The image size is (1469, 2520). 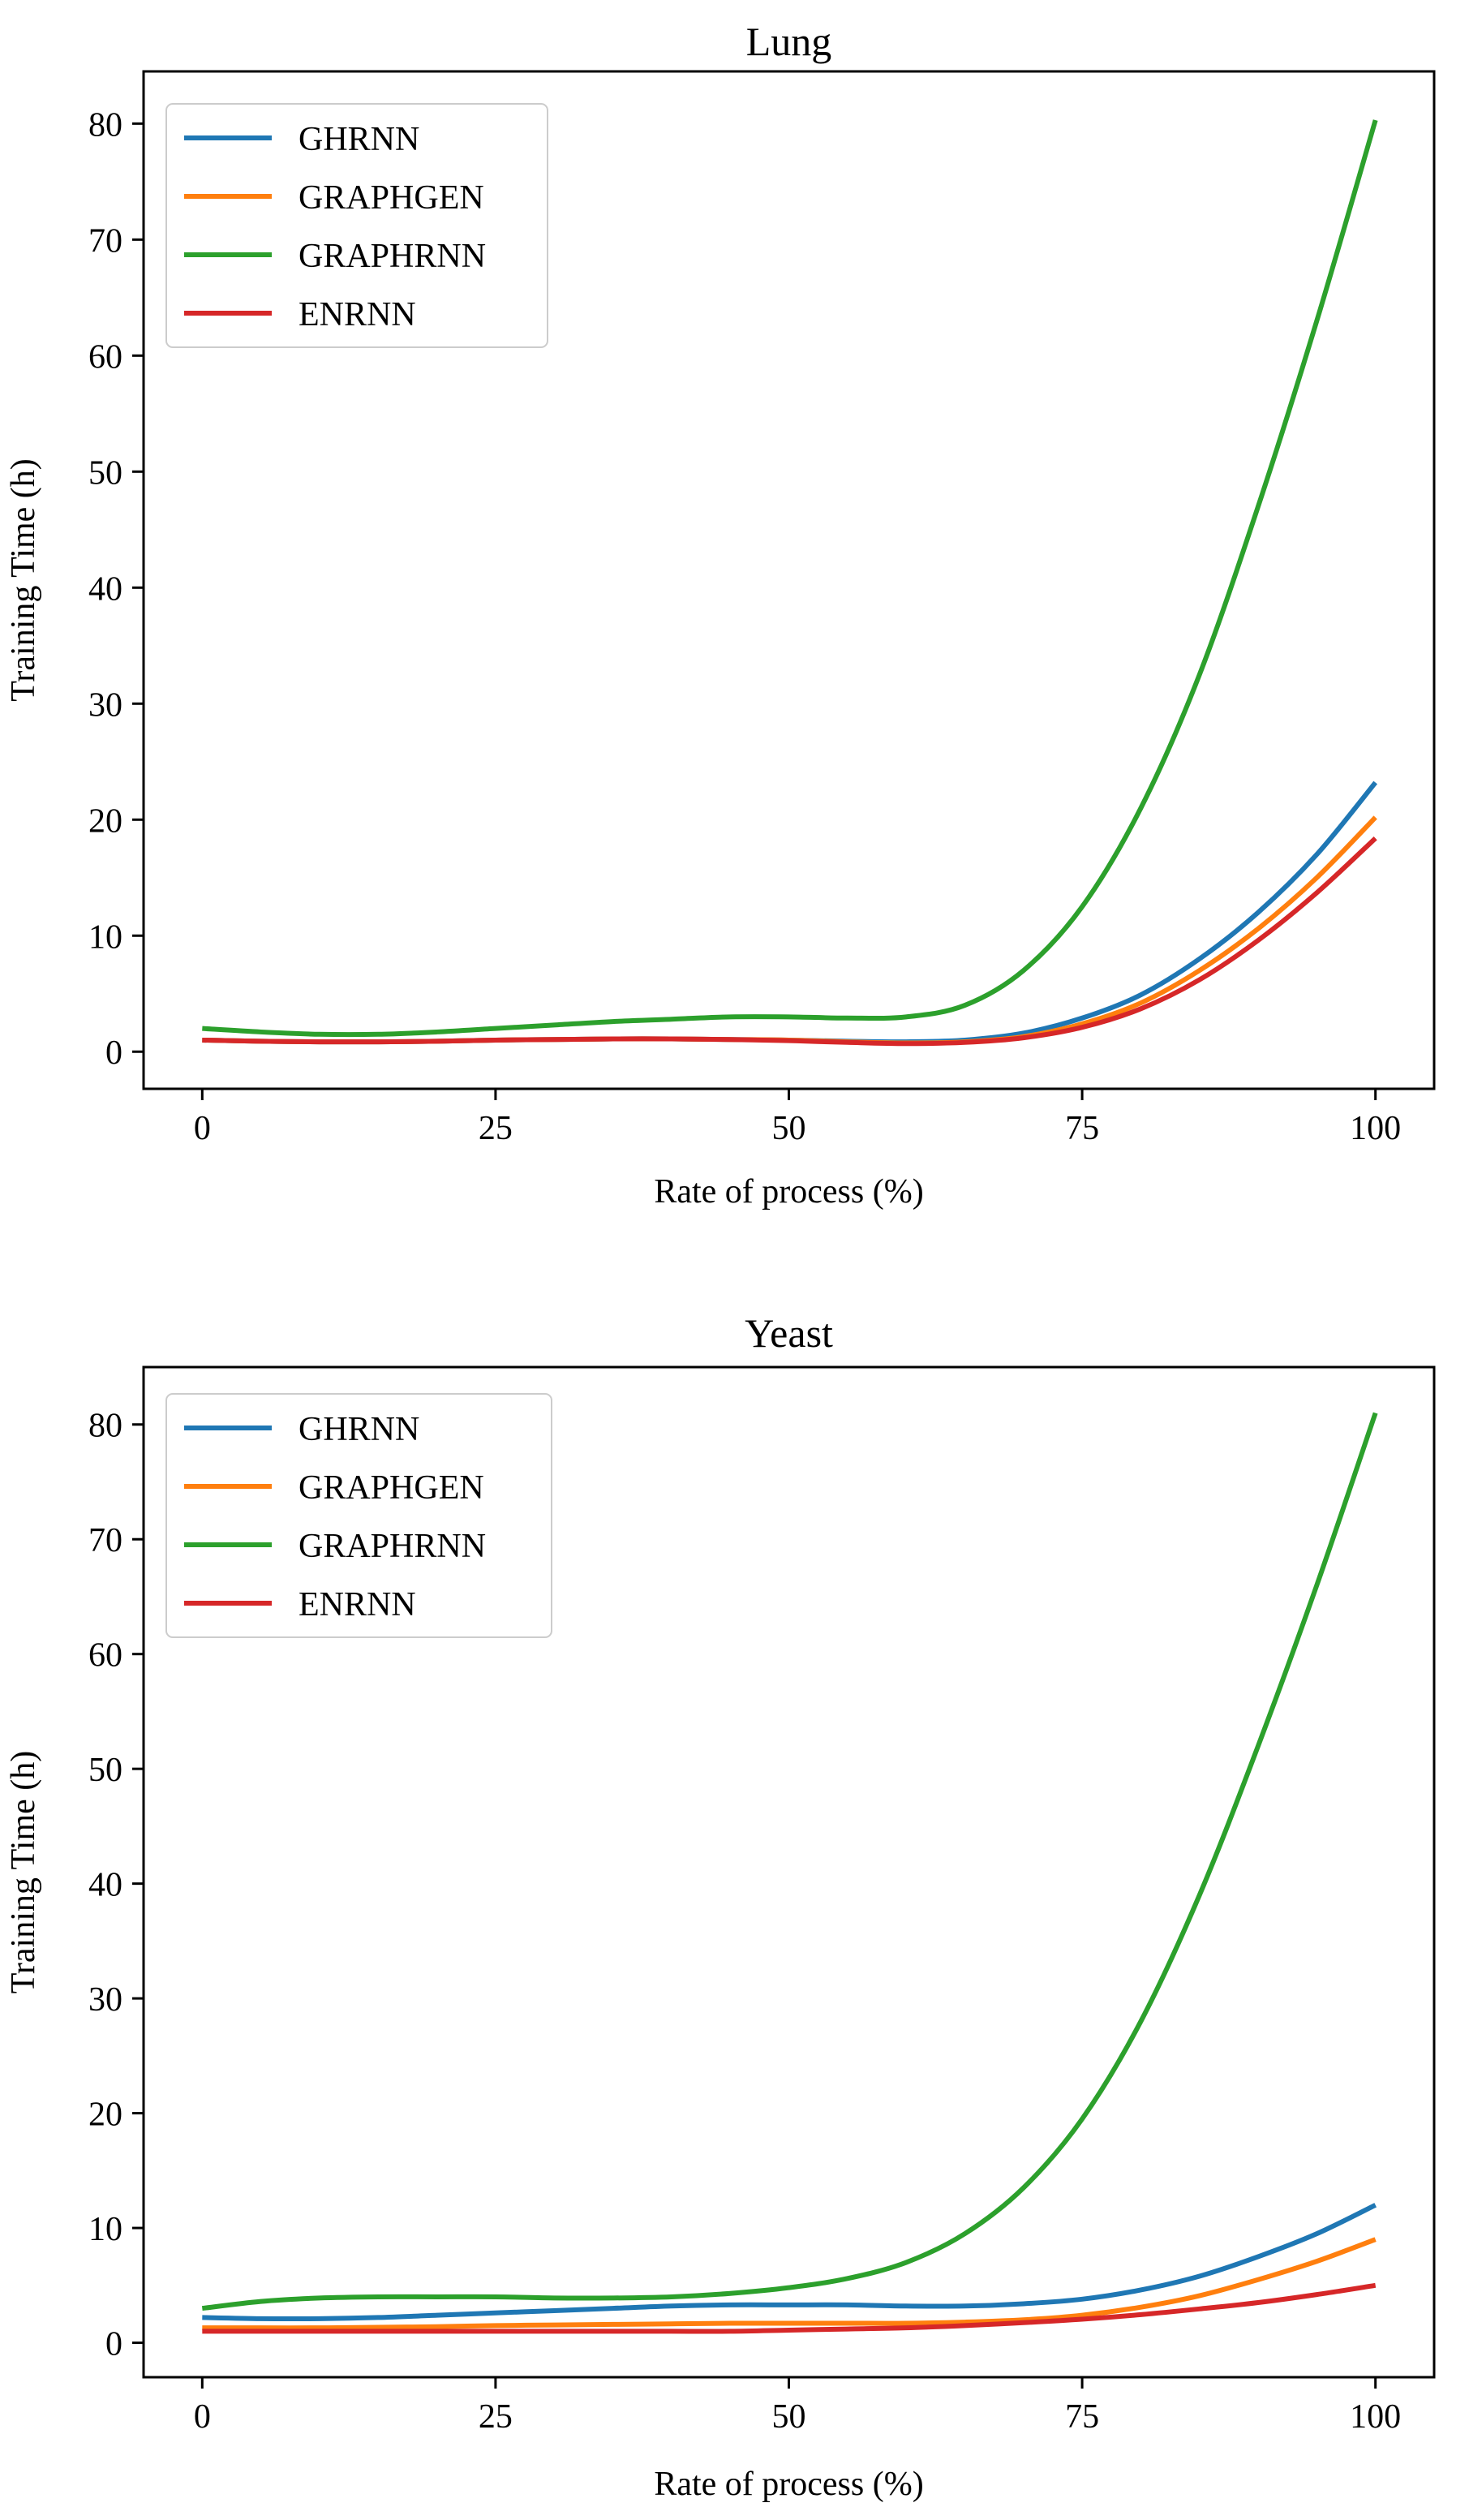 What do you see at coordinates (789, 41) in the screenshot?
I see `chart-title: Lung` at bounding box center [789, 41].